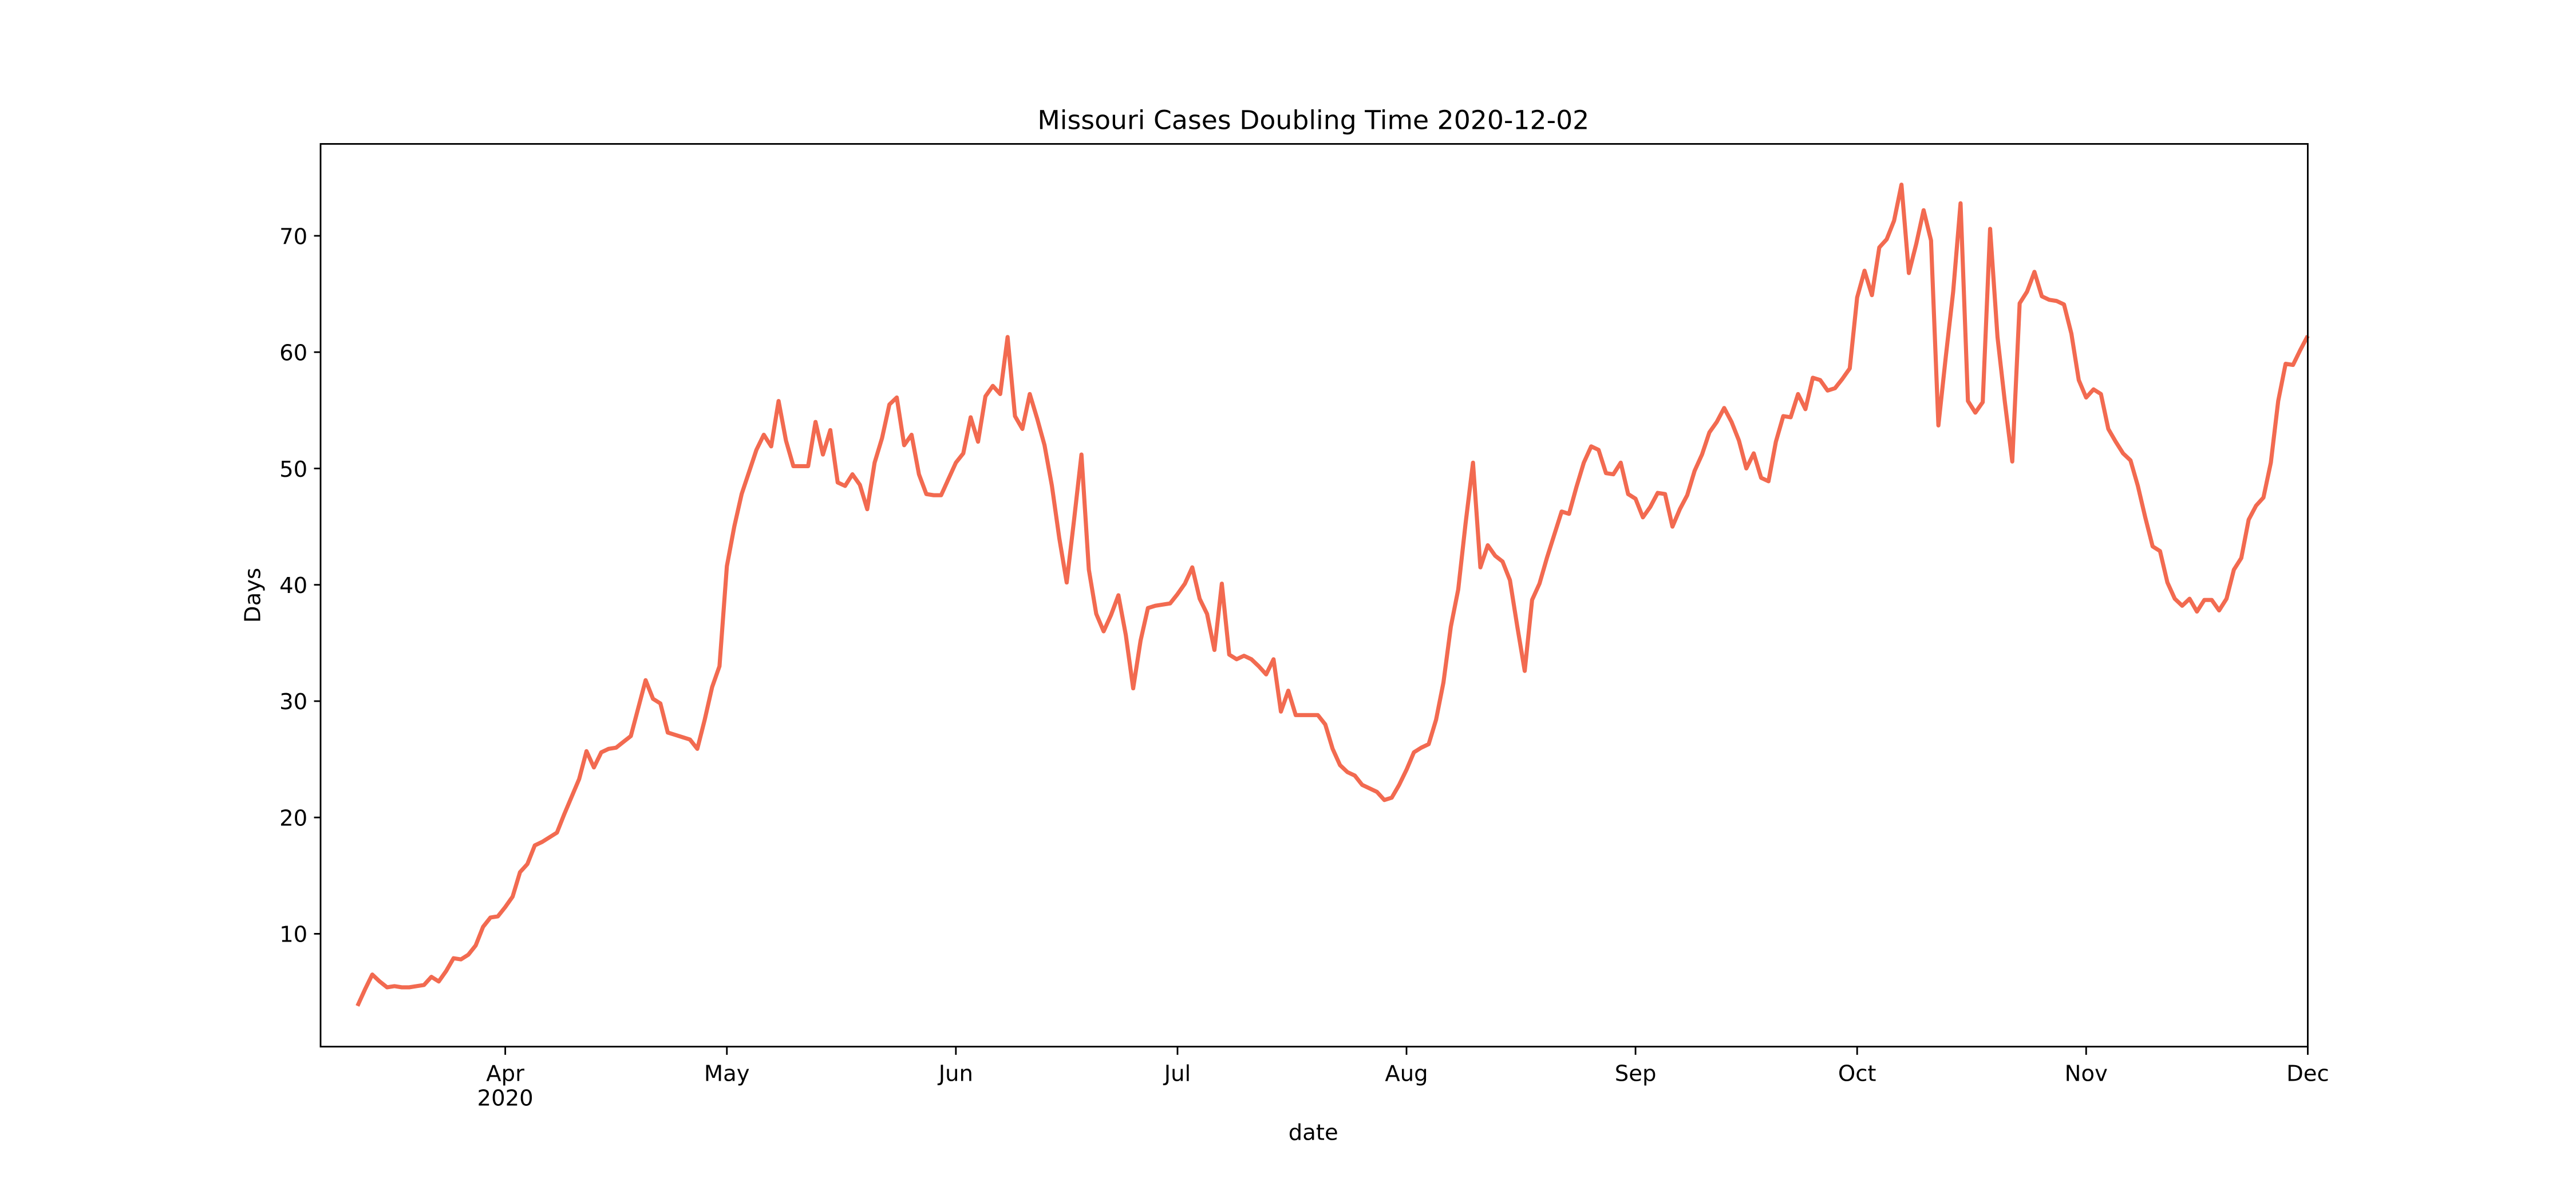 This screenshot has width=2576, height=1202. Describe the element at coordinates (1857, 1074) in the screenshot. I see `x-tick-label: Oct` at that location.